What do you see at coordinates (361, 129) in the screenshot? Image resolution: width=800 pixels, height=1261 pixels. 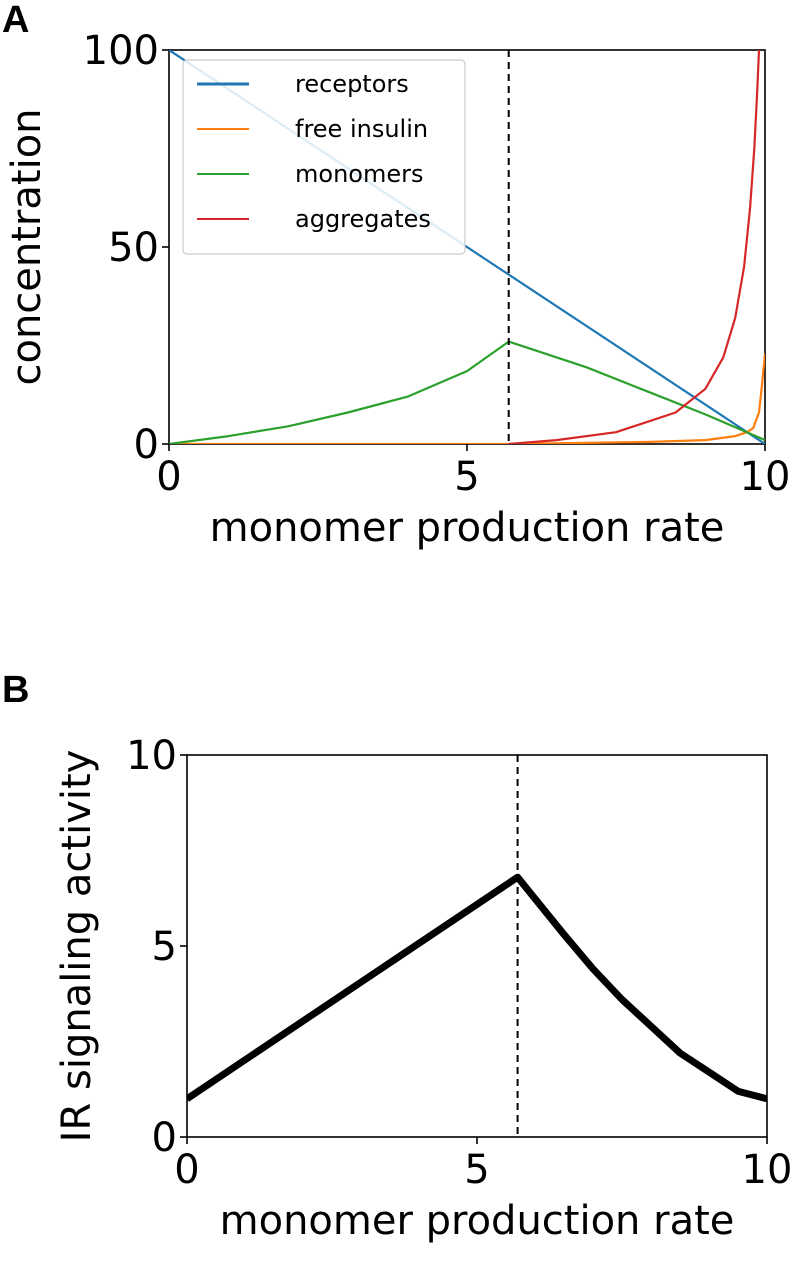 I see `legend-label-free-insulin: free insulin` at bounding box center [361, 129].